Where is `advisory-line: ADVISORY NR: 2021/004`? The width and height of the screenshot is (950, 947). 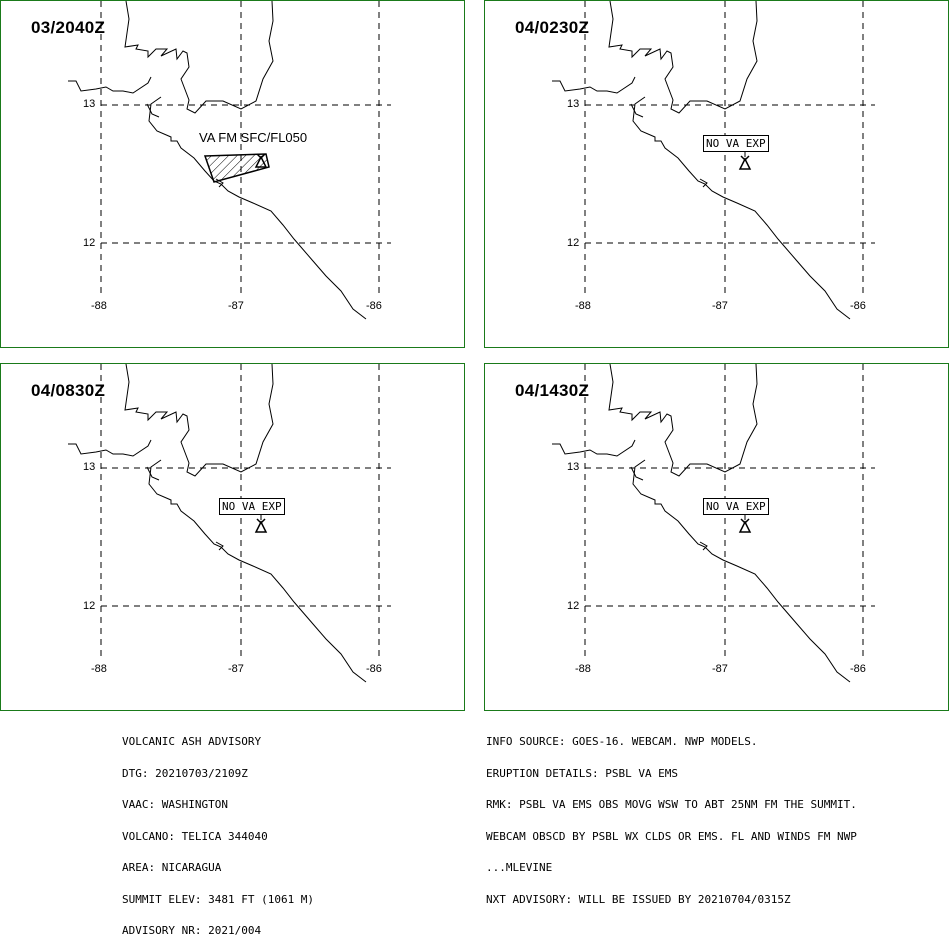
advisory-line: ADVISORY NR: 2021/004 is located at coordinates (192, 930).